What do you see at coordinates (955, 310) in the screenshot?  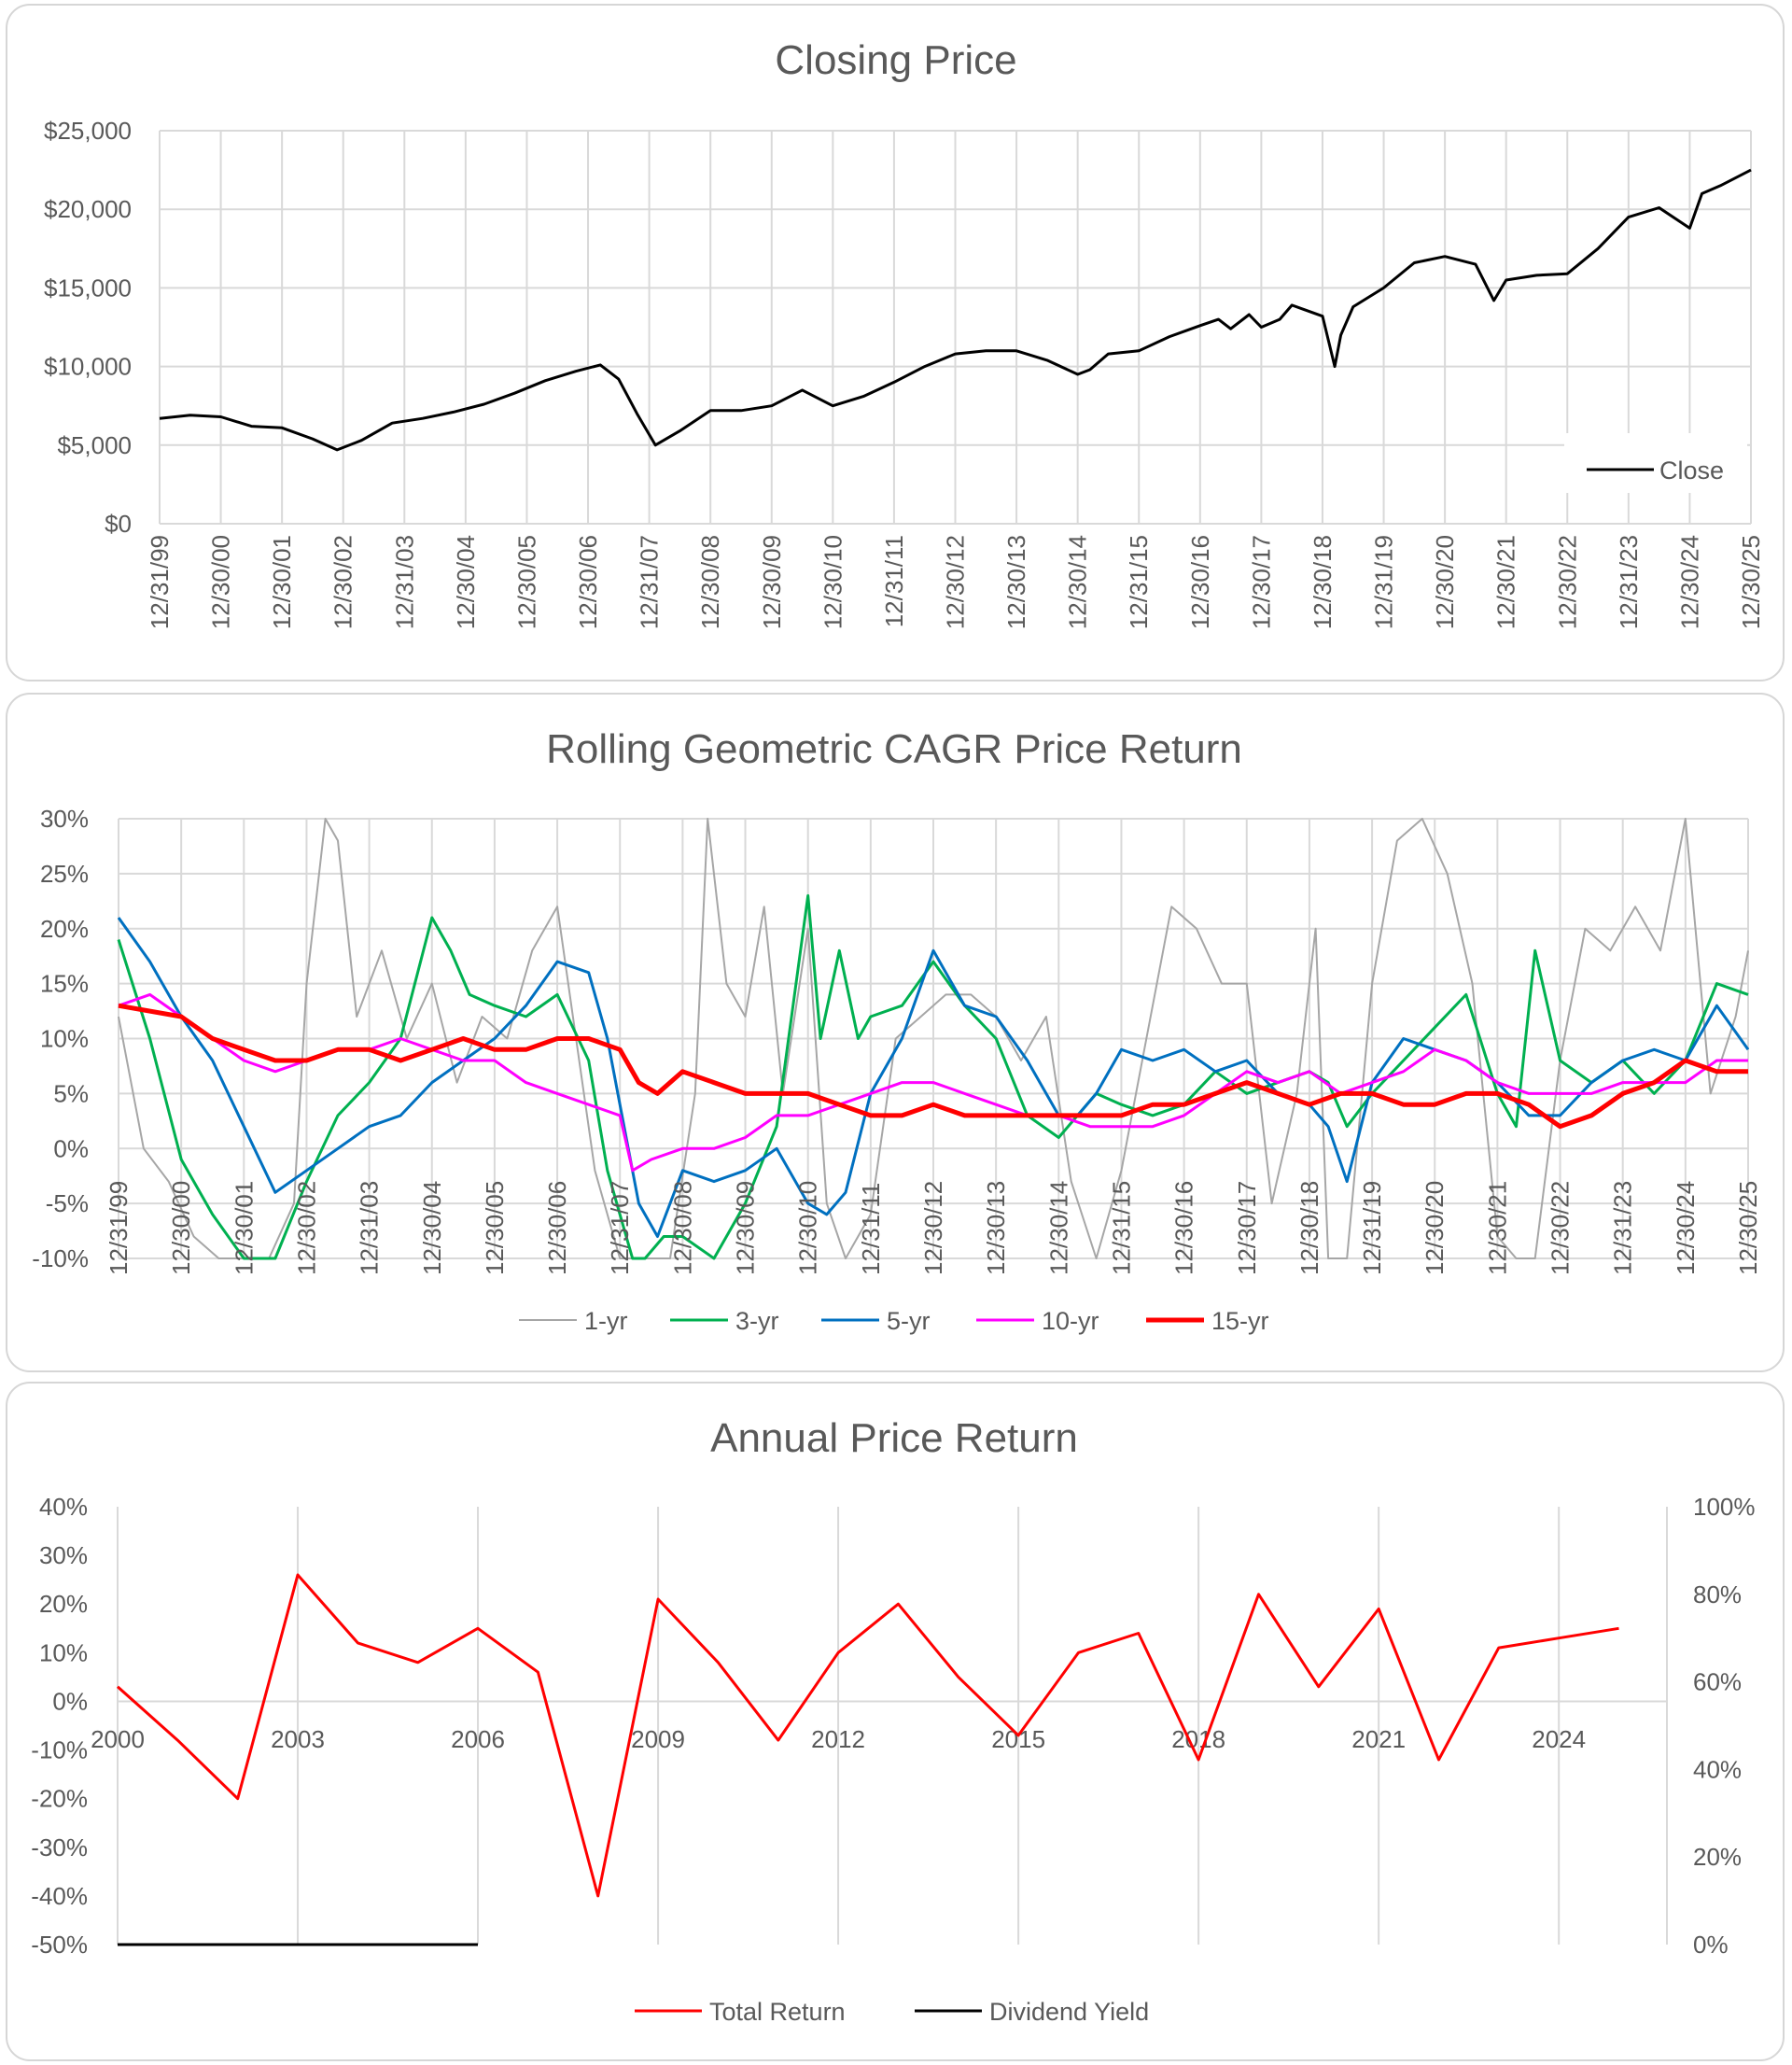 I see `series-line-close` at bounding box center [955, 310].